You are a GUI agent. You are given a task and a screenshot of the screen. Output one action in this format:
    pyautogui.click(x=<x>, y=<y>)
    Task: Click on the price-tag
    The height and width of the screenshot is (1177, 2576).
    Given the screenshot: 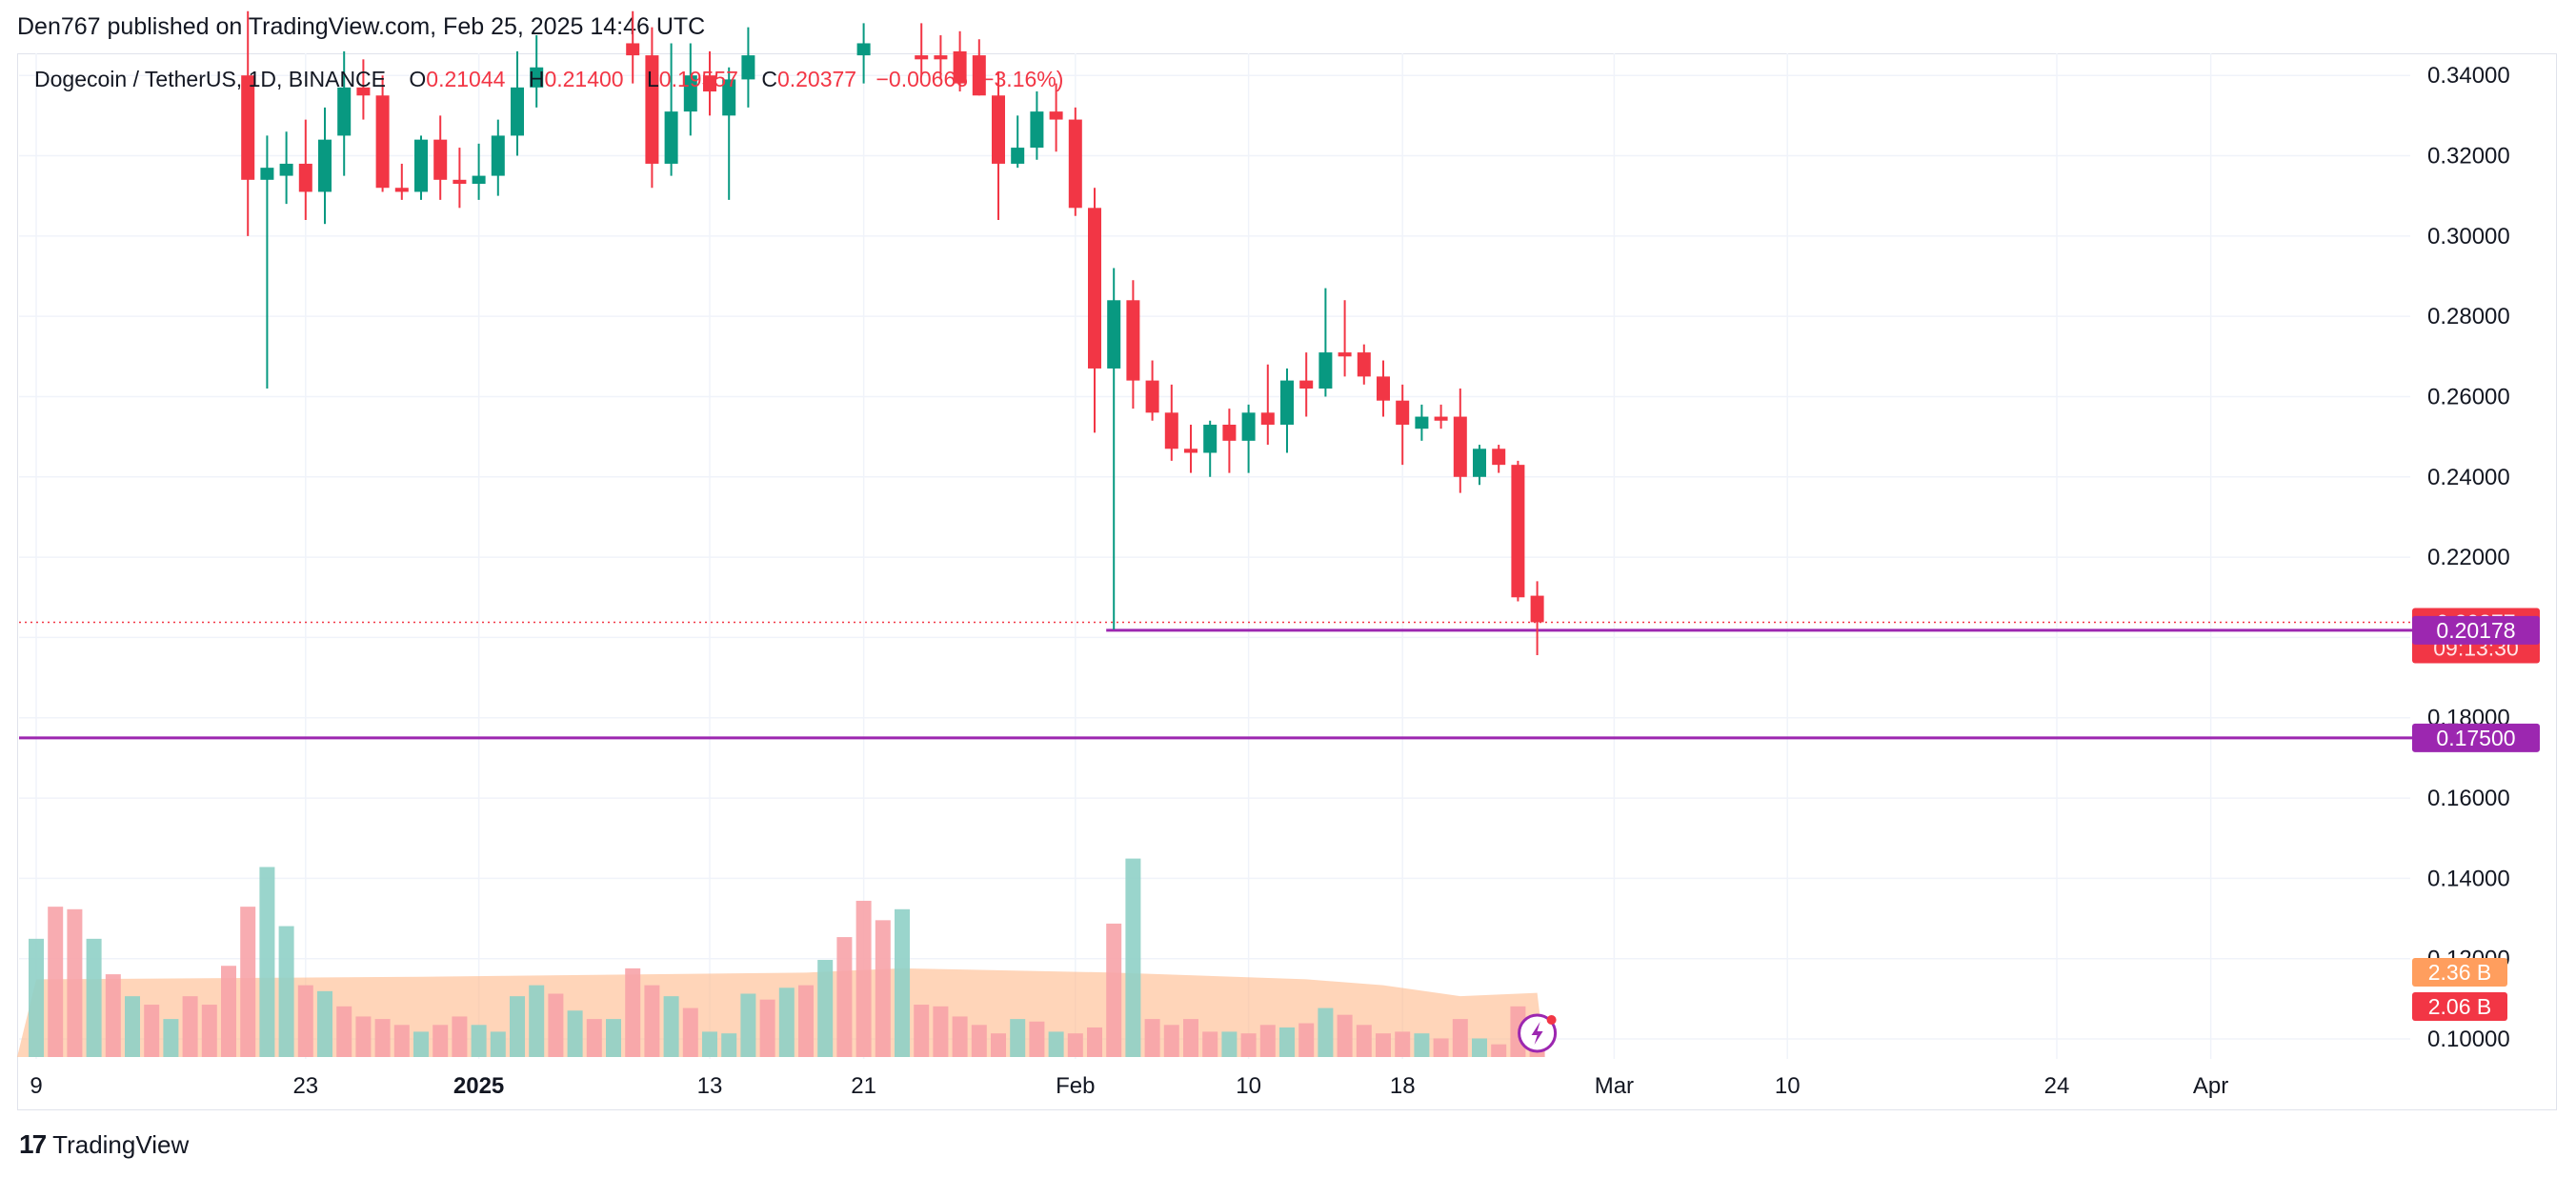 What is the action you would take?
    pyautogui.click(x=2476, y=737)
    